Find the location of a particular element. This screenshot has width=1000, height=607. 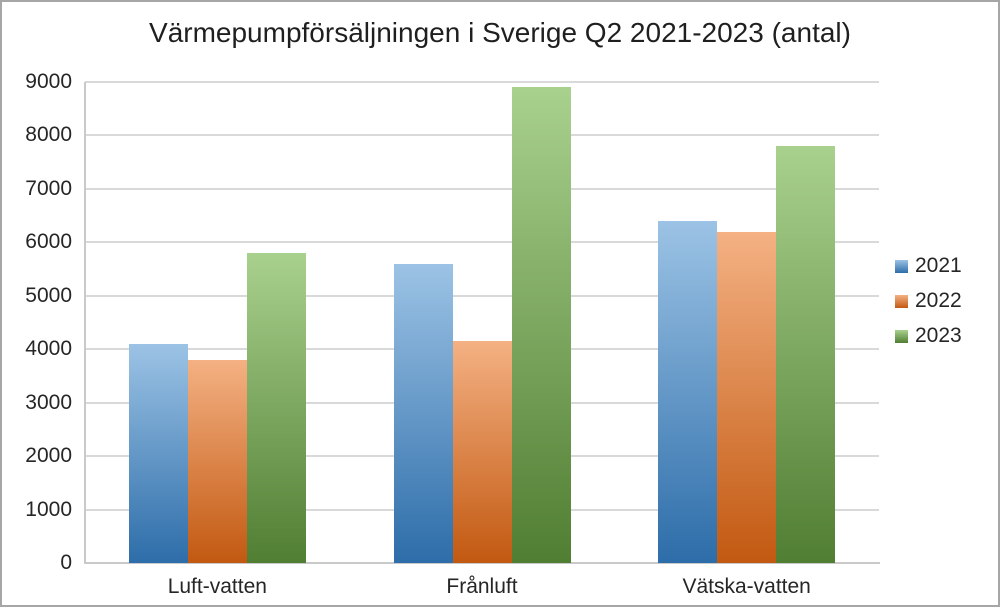

x-axis-label-frånluft: Frånluft is located at coordinates (482, 586).